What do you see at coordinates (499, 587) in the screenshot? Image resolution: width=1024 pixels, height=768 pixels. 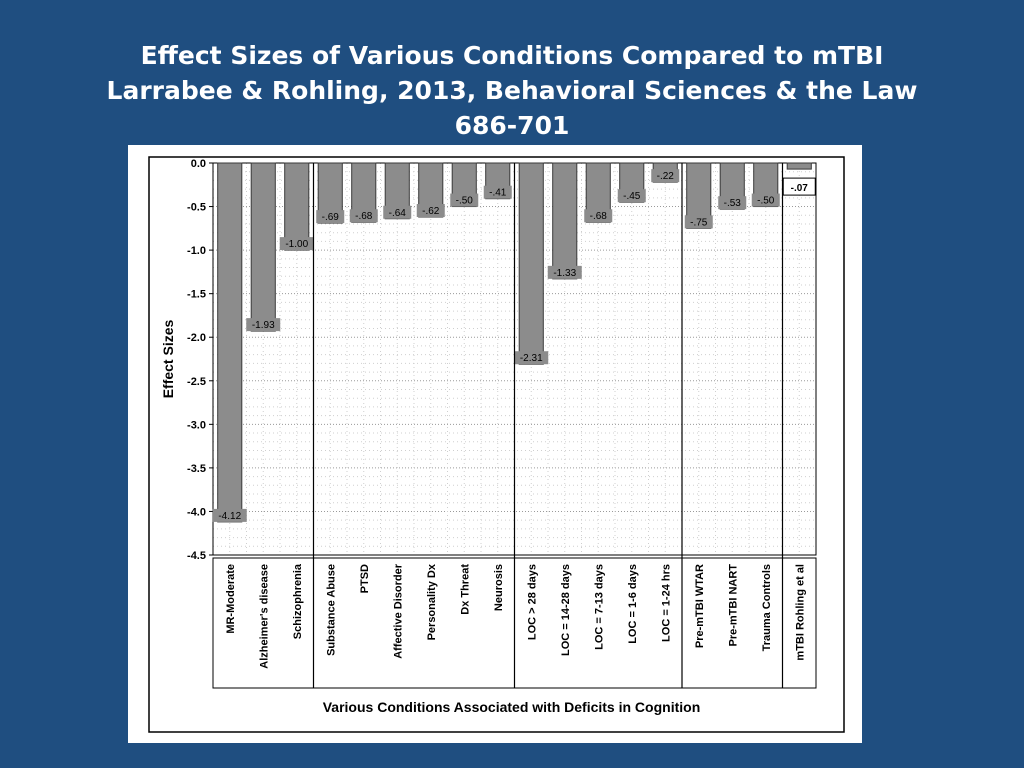 I see `category-label-9: Neurosis` at bounding box center [499, 587].